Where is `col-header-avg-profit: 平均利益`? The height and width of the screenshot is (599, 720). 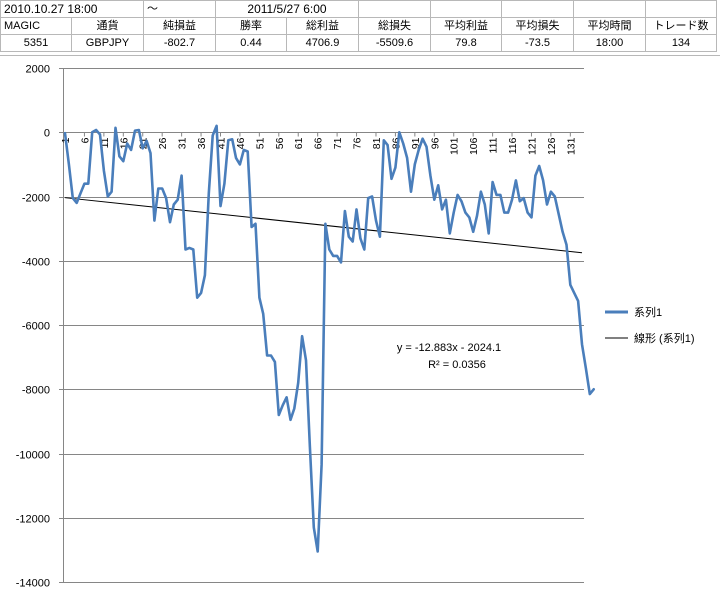
col-header-avg-profit: 平均利益 is located at coordinates (466, 26).